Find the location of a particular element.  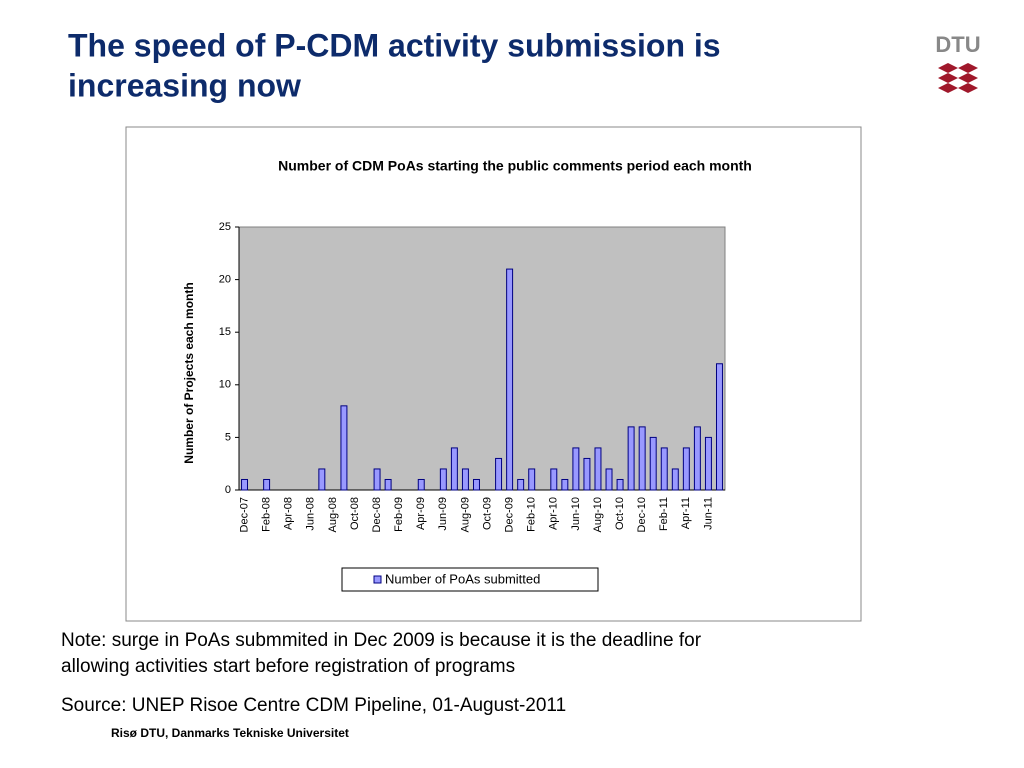

y-tick-label: 25 is located at coordinates (225, 227).